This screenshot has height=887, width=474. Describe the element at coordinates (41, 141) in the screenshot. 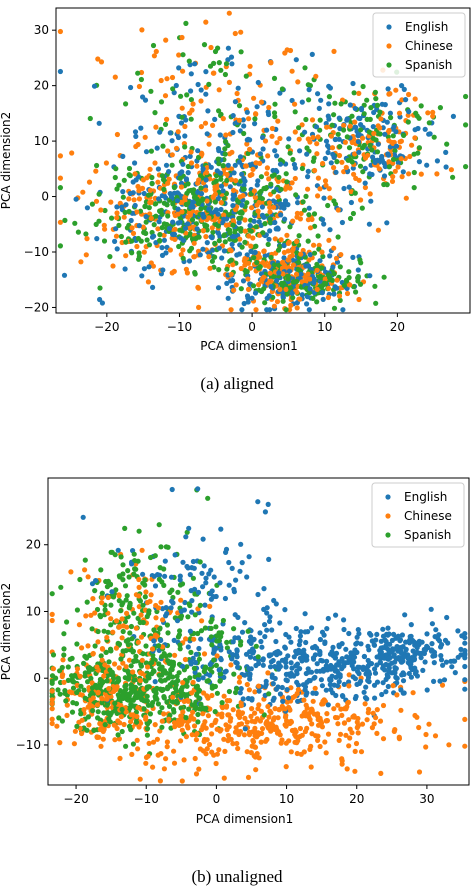

I see `y-tick-label: 10` at that location.